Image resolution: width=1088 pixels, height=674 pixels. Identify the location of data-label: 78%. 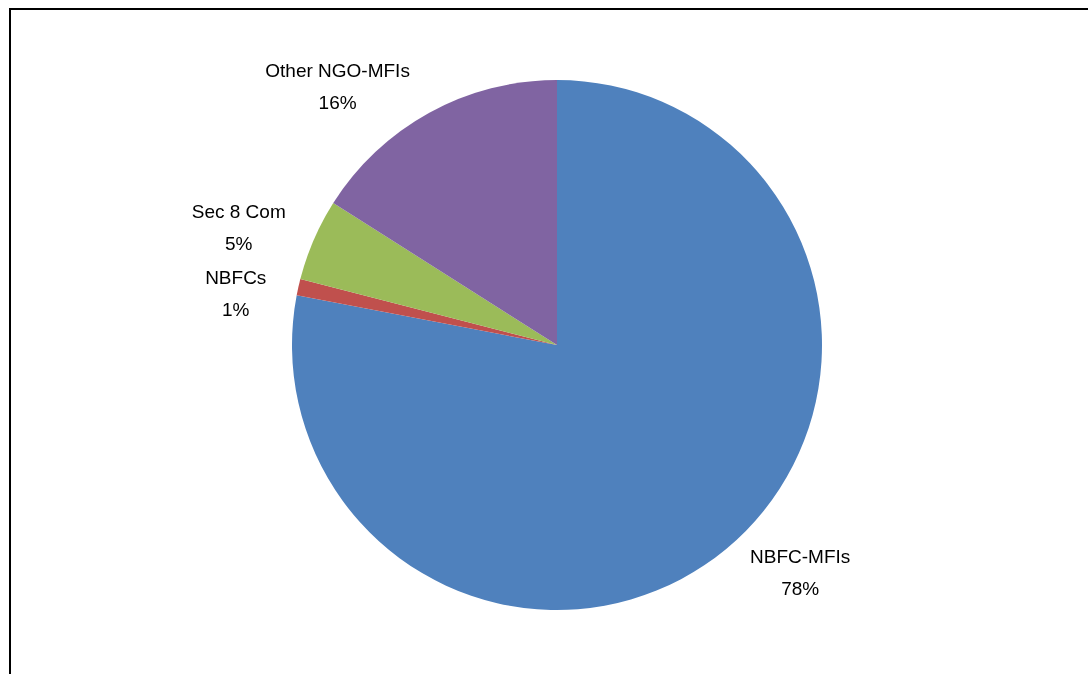
(800, 588).